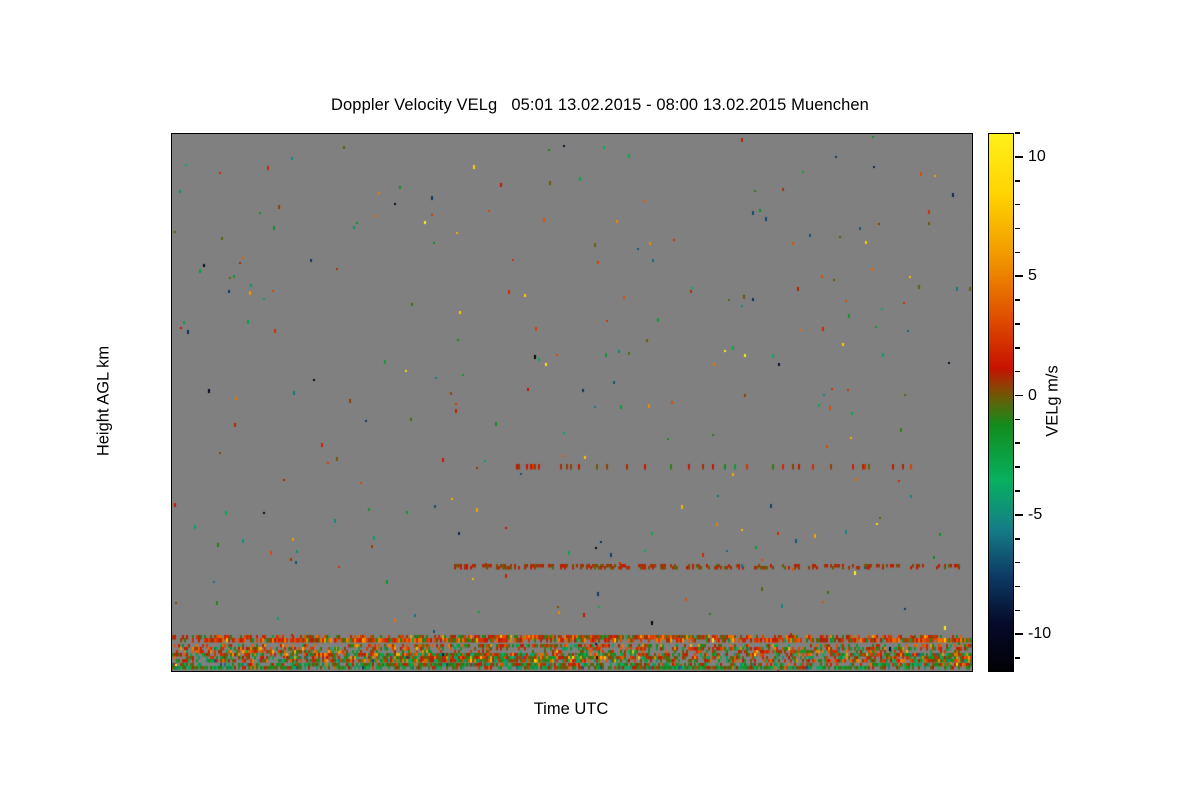  I want to click on colorbar-gradient, so click(1001, 402).